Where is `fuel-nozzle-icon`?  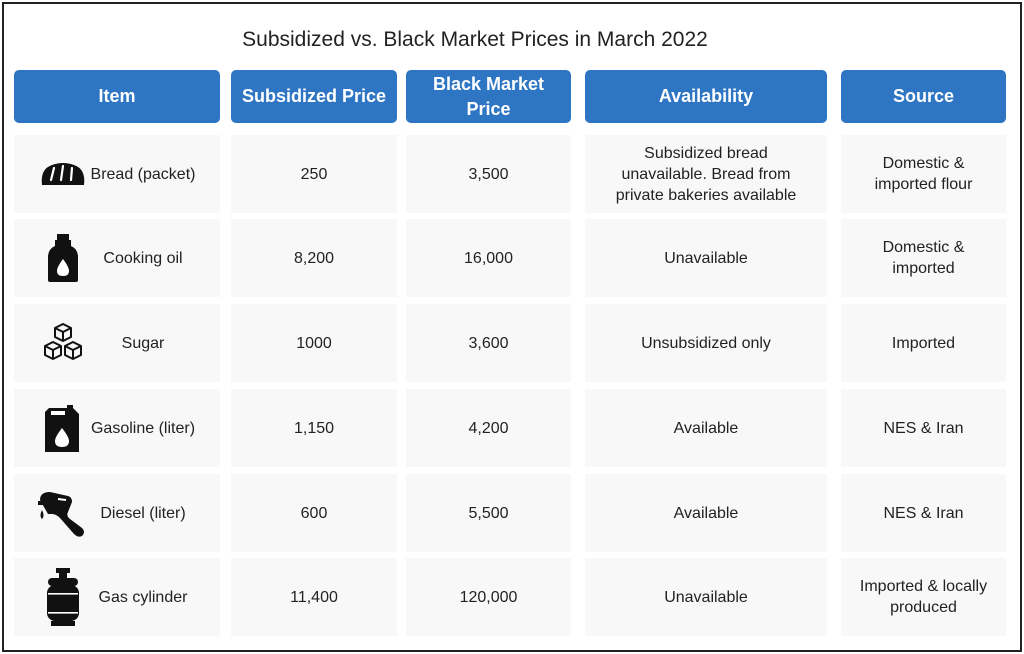 fuel-nozzle-icon is located at coordinates (63, 513).